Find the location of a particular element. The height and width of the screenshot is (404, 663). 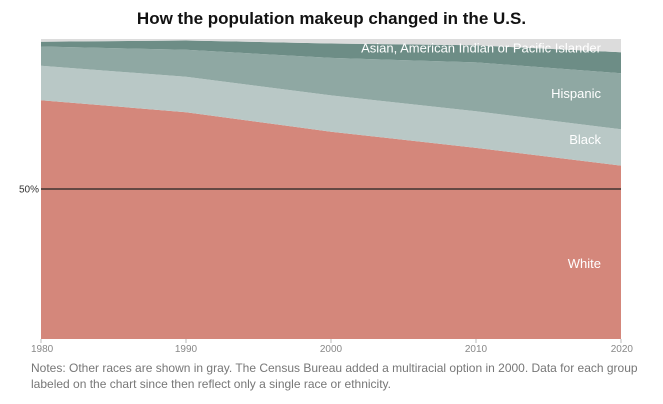

x-axis-ticks: 1980 1990 2000 2010 2020 is located at coordinates (332, 347).